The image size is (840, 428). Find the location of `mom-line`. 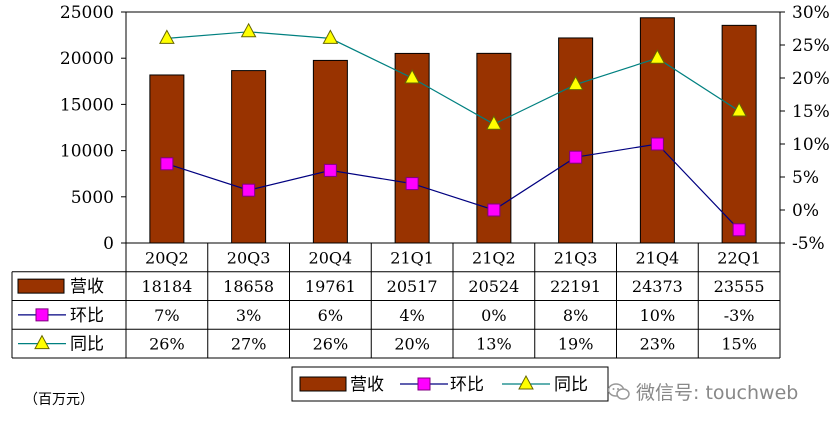

mom-line is located at coordinates (453, 187).